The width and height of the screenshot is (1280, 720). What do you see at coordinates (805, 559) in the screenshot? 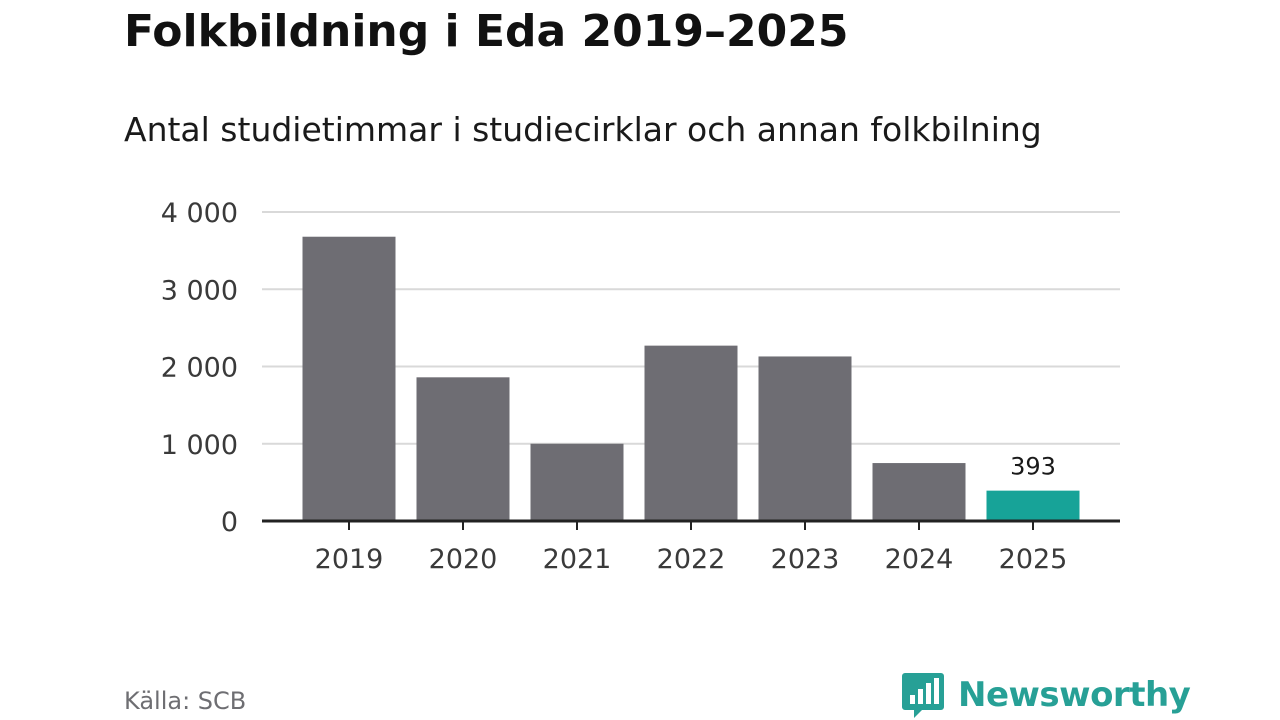
I see `x-tick-label: 2023` at bounding box center [805, 559].